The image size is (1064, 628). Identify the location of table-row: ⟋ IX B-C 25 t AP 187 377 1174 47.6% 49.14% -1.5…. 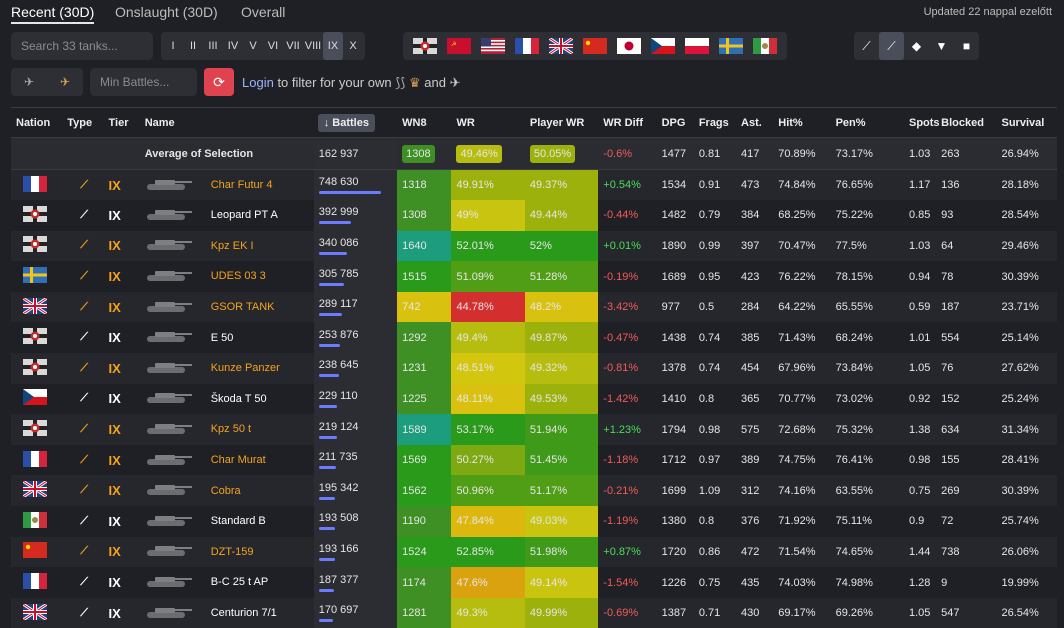
(534, 582).